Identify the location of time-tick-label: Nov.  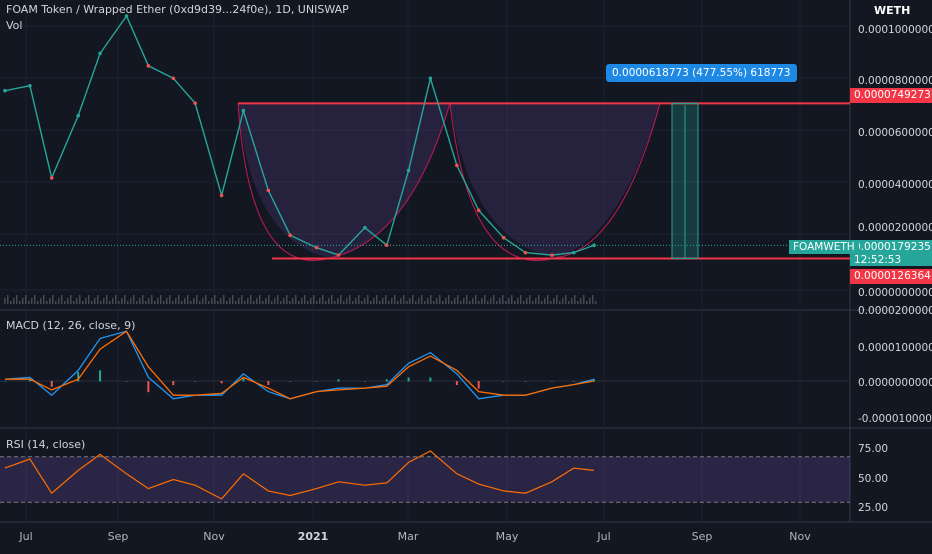
(214, 536).